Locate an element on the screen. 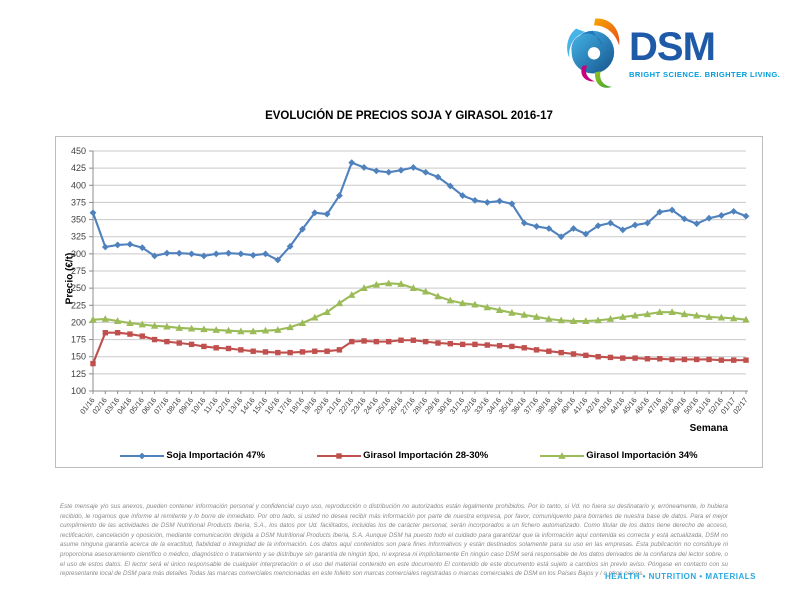 This screenshot has height=607, width=787. legend-item-2: Girasol Importación 28-30% is located at coordinates (402, 455).